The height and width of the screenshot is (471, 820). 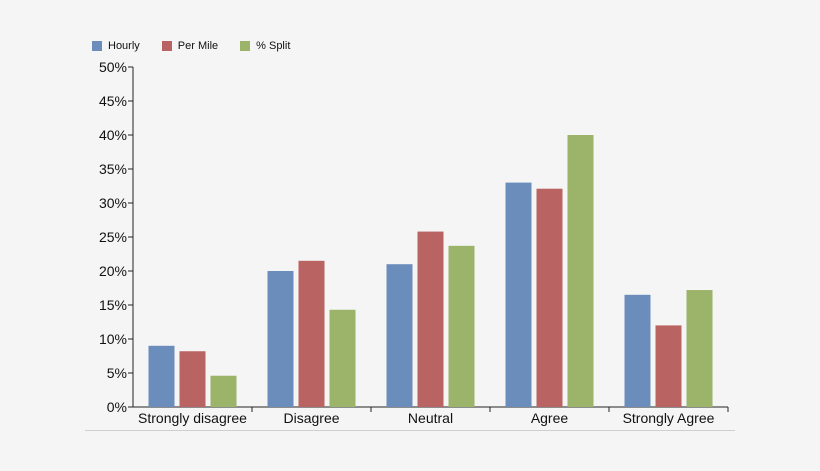 I want to click on legend: Hourly Per Mile % Split, so click(x=191, y=46).